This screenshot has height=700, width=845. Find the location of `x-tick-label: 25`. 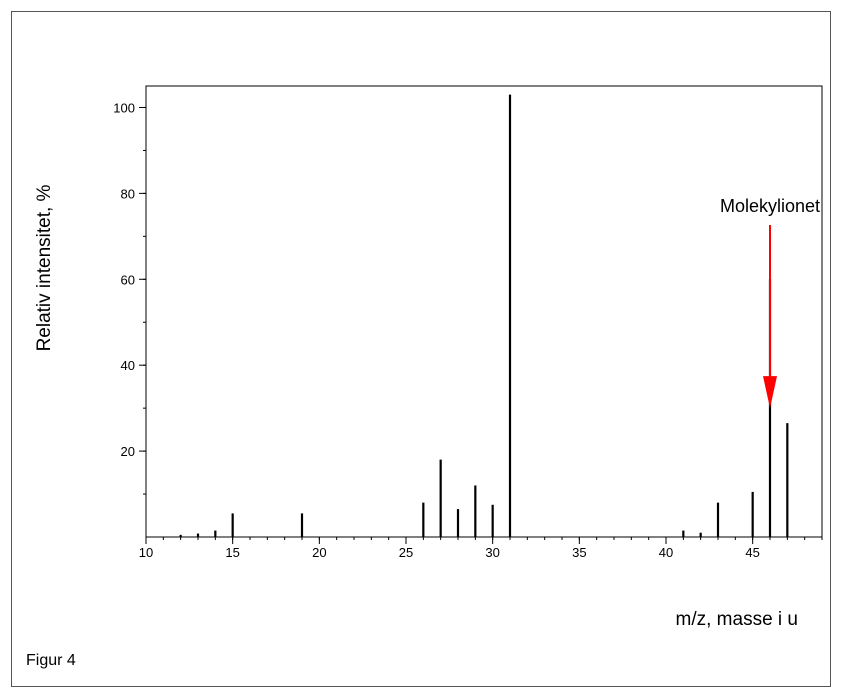

x-tick-label: 25 is located at coordinates (406, 552).